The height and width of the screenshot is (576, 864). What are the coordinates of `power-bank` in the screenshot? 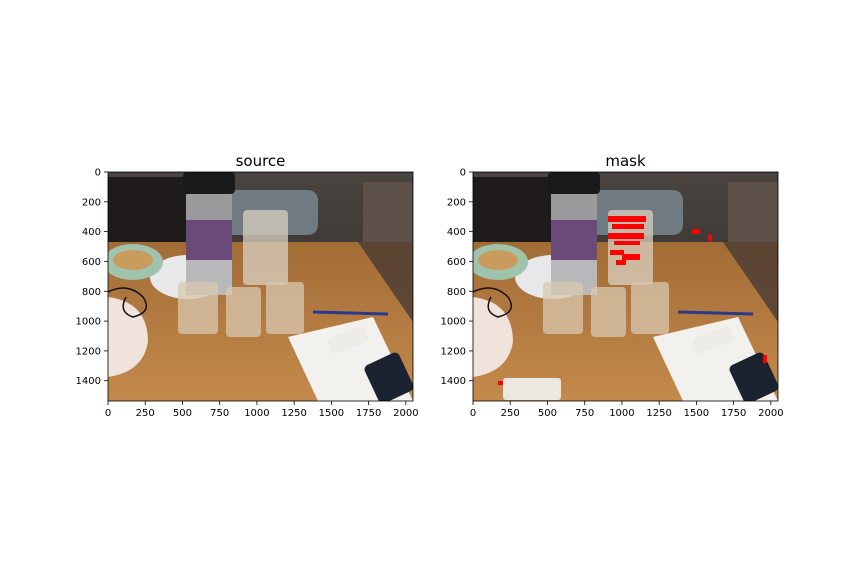 It's located at (532, 389).